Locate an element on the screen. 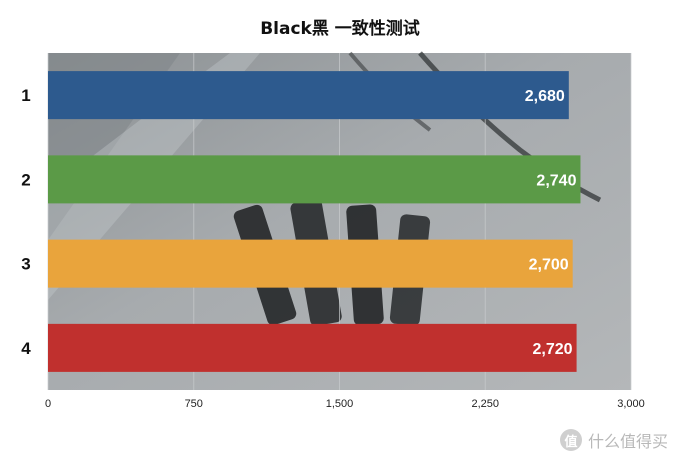 The height and width of the screenshot is (462, 680). value-label-2: 2,740 is located at coordinates (556, 180).